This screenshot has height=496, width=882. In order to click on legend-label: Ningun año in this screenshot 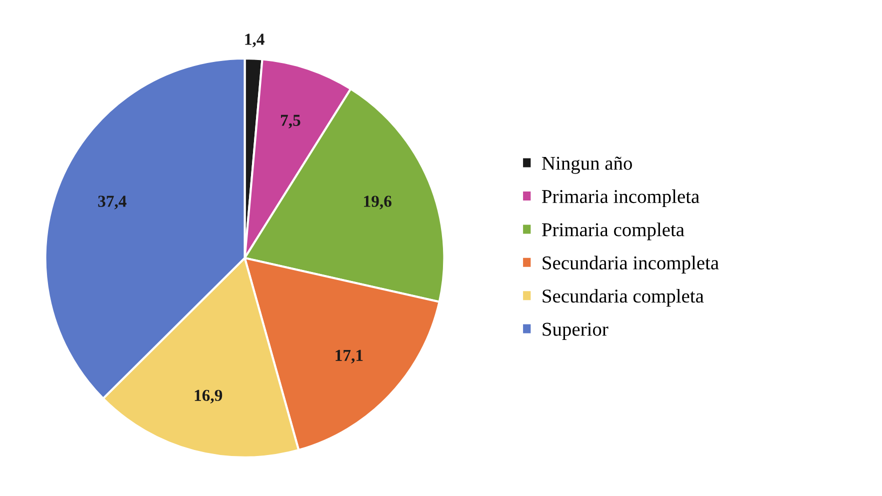, I will do `click(587, 165)`.